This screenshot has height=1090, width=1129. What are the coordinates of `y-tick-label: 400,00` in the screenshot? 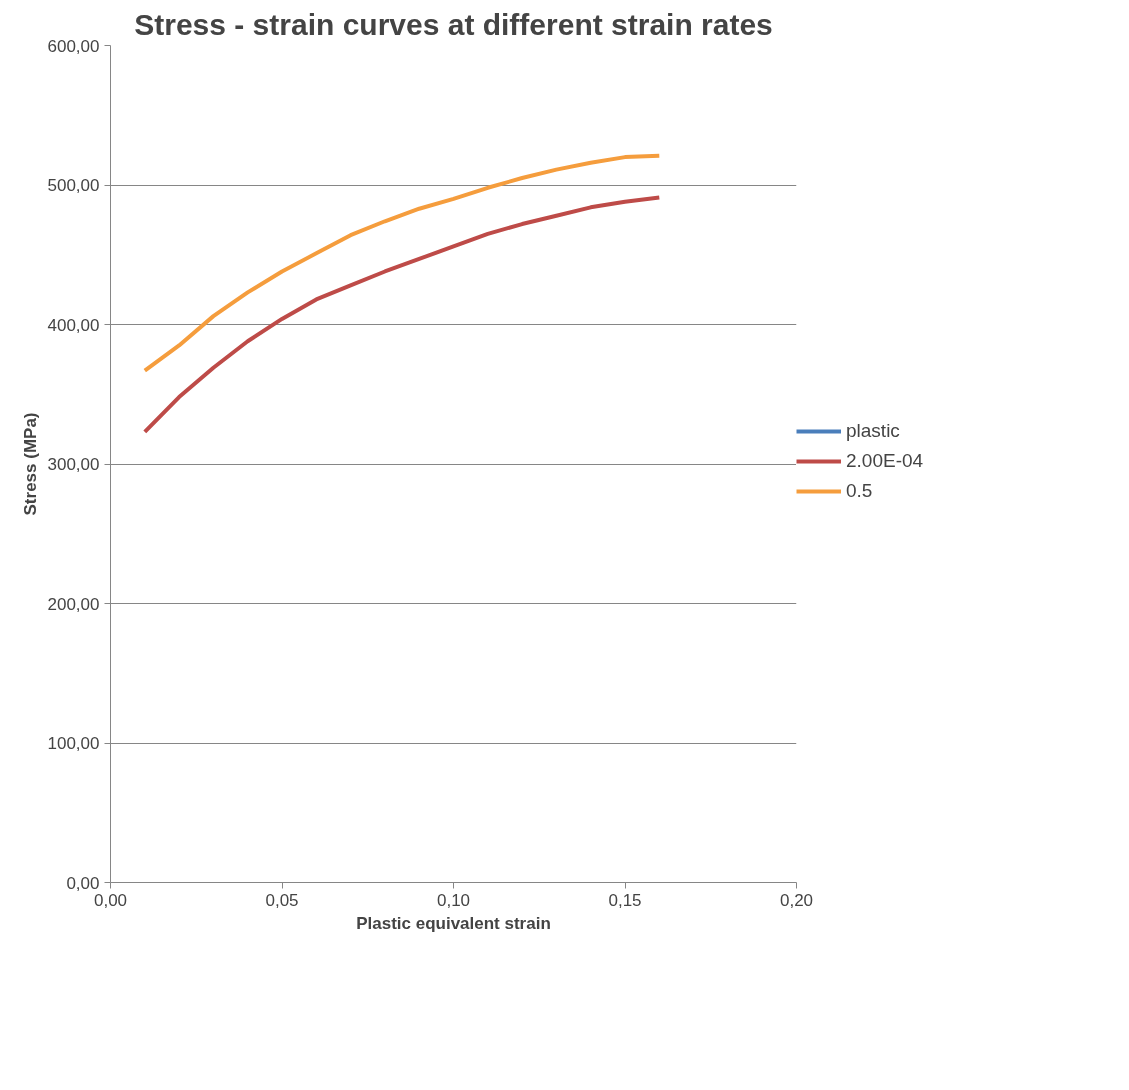 It's located at (73, 325).